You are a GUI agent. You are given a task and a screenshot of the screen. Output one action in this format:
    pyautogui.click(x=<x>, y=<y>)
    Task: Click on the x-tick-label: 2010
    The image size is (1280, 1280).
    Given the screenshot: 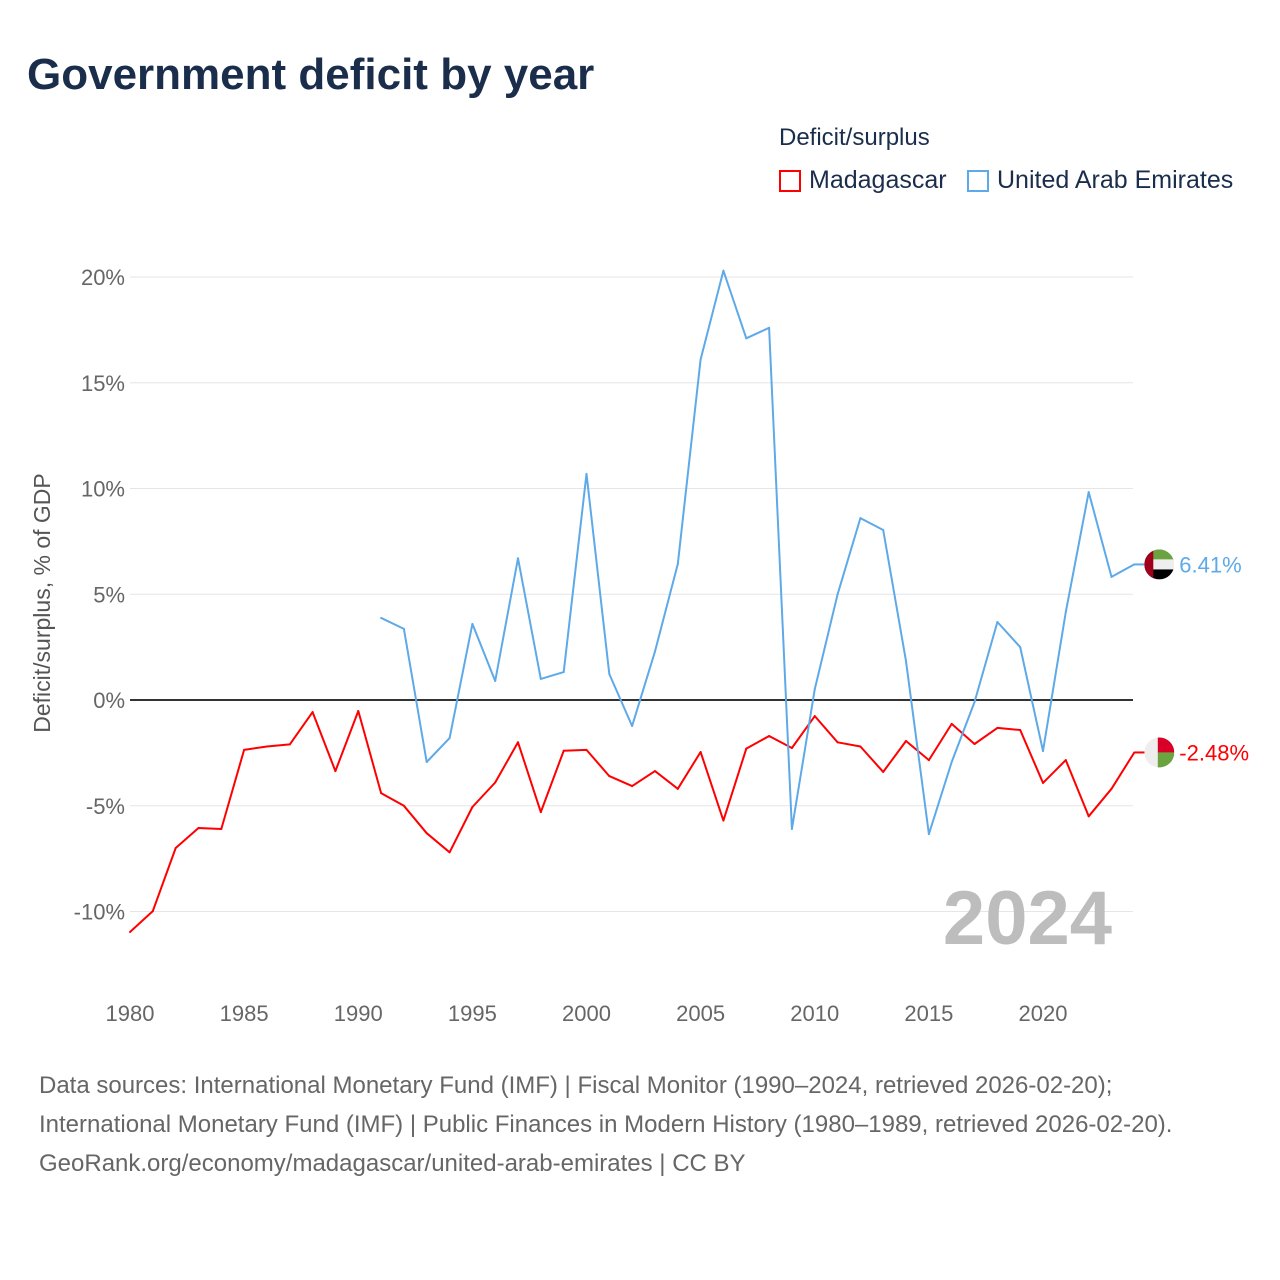 What is the action you would take?
    pyautogui.click(x=814, y=1013)
    